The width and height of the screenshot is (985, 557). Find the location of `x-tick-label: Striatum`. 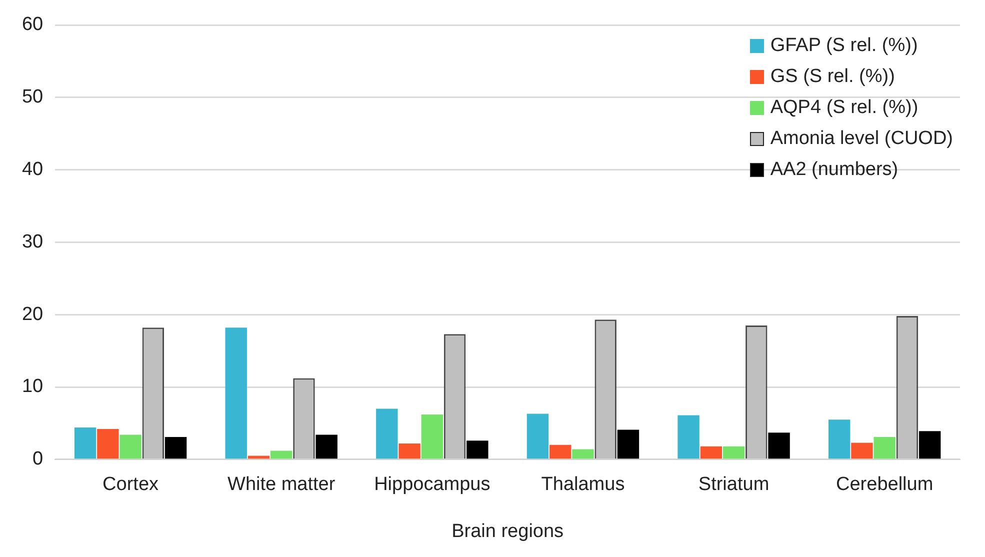

x-tick-label: Striatum is located at coordinates (734, 485).